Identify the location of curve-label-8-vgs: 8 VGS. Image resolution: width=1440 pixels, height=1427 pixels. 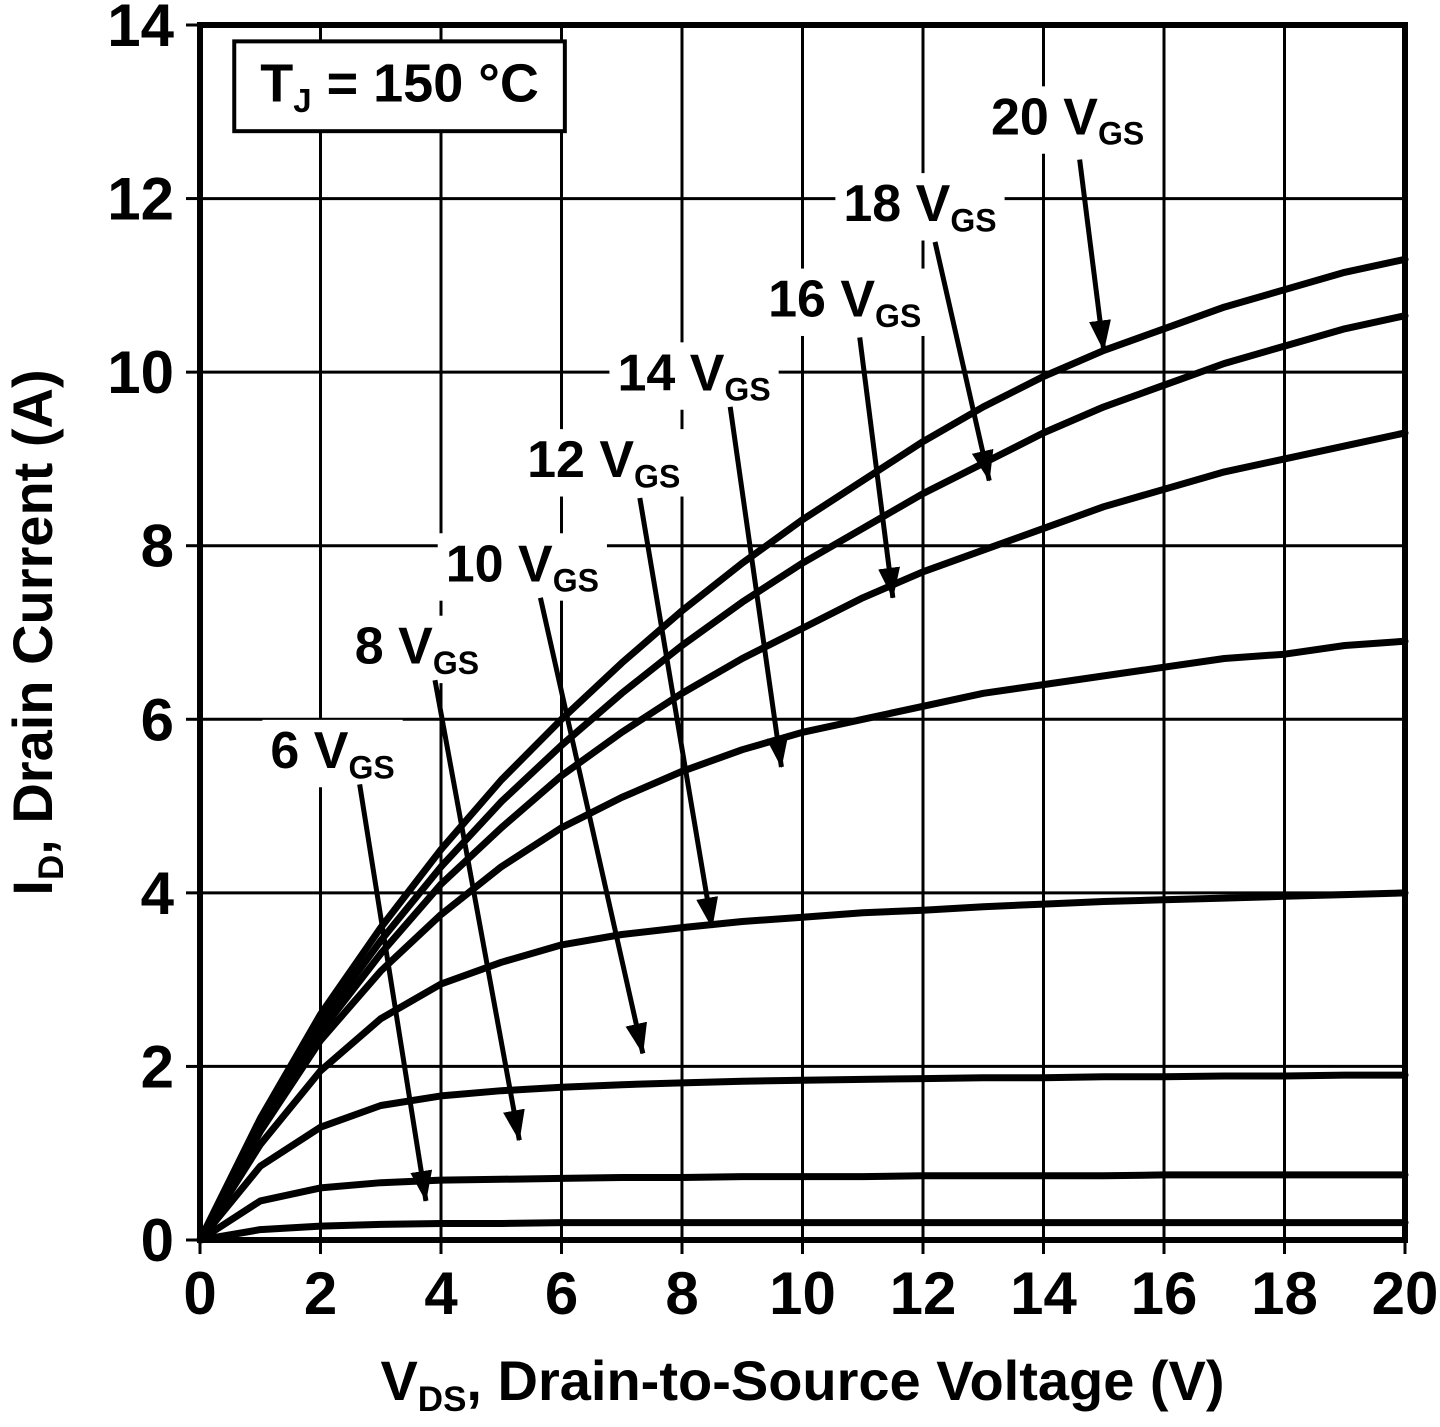
(435, 878).